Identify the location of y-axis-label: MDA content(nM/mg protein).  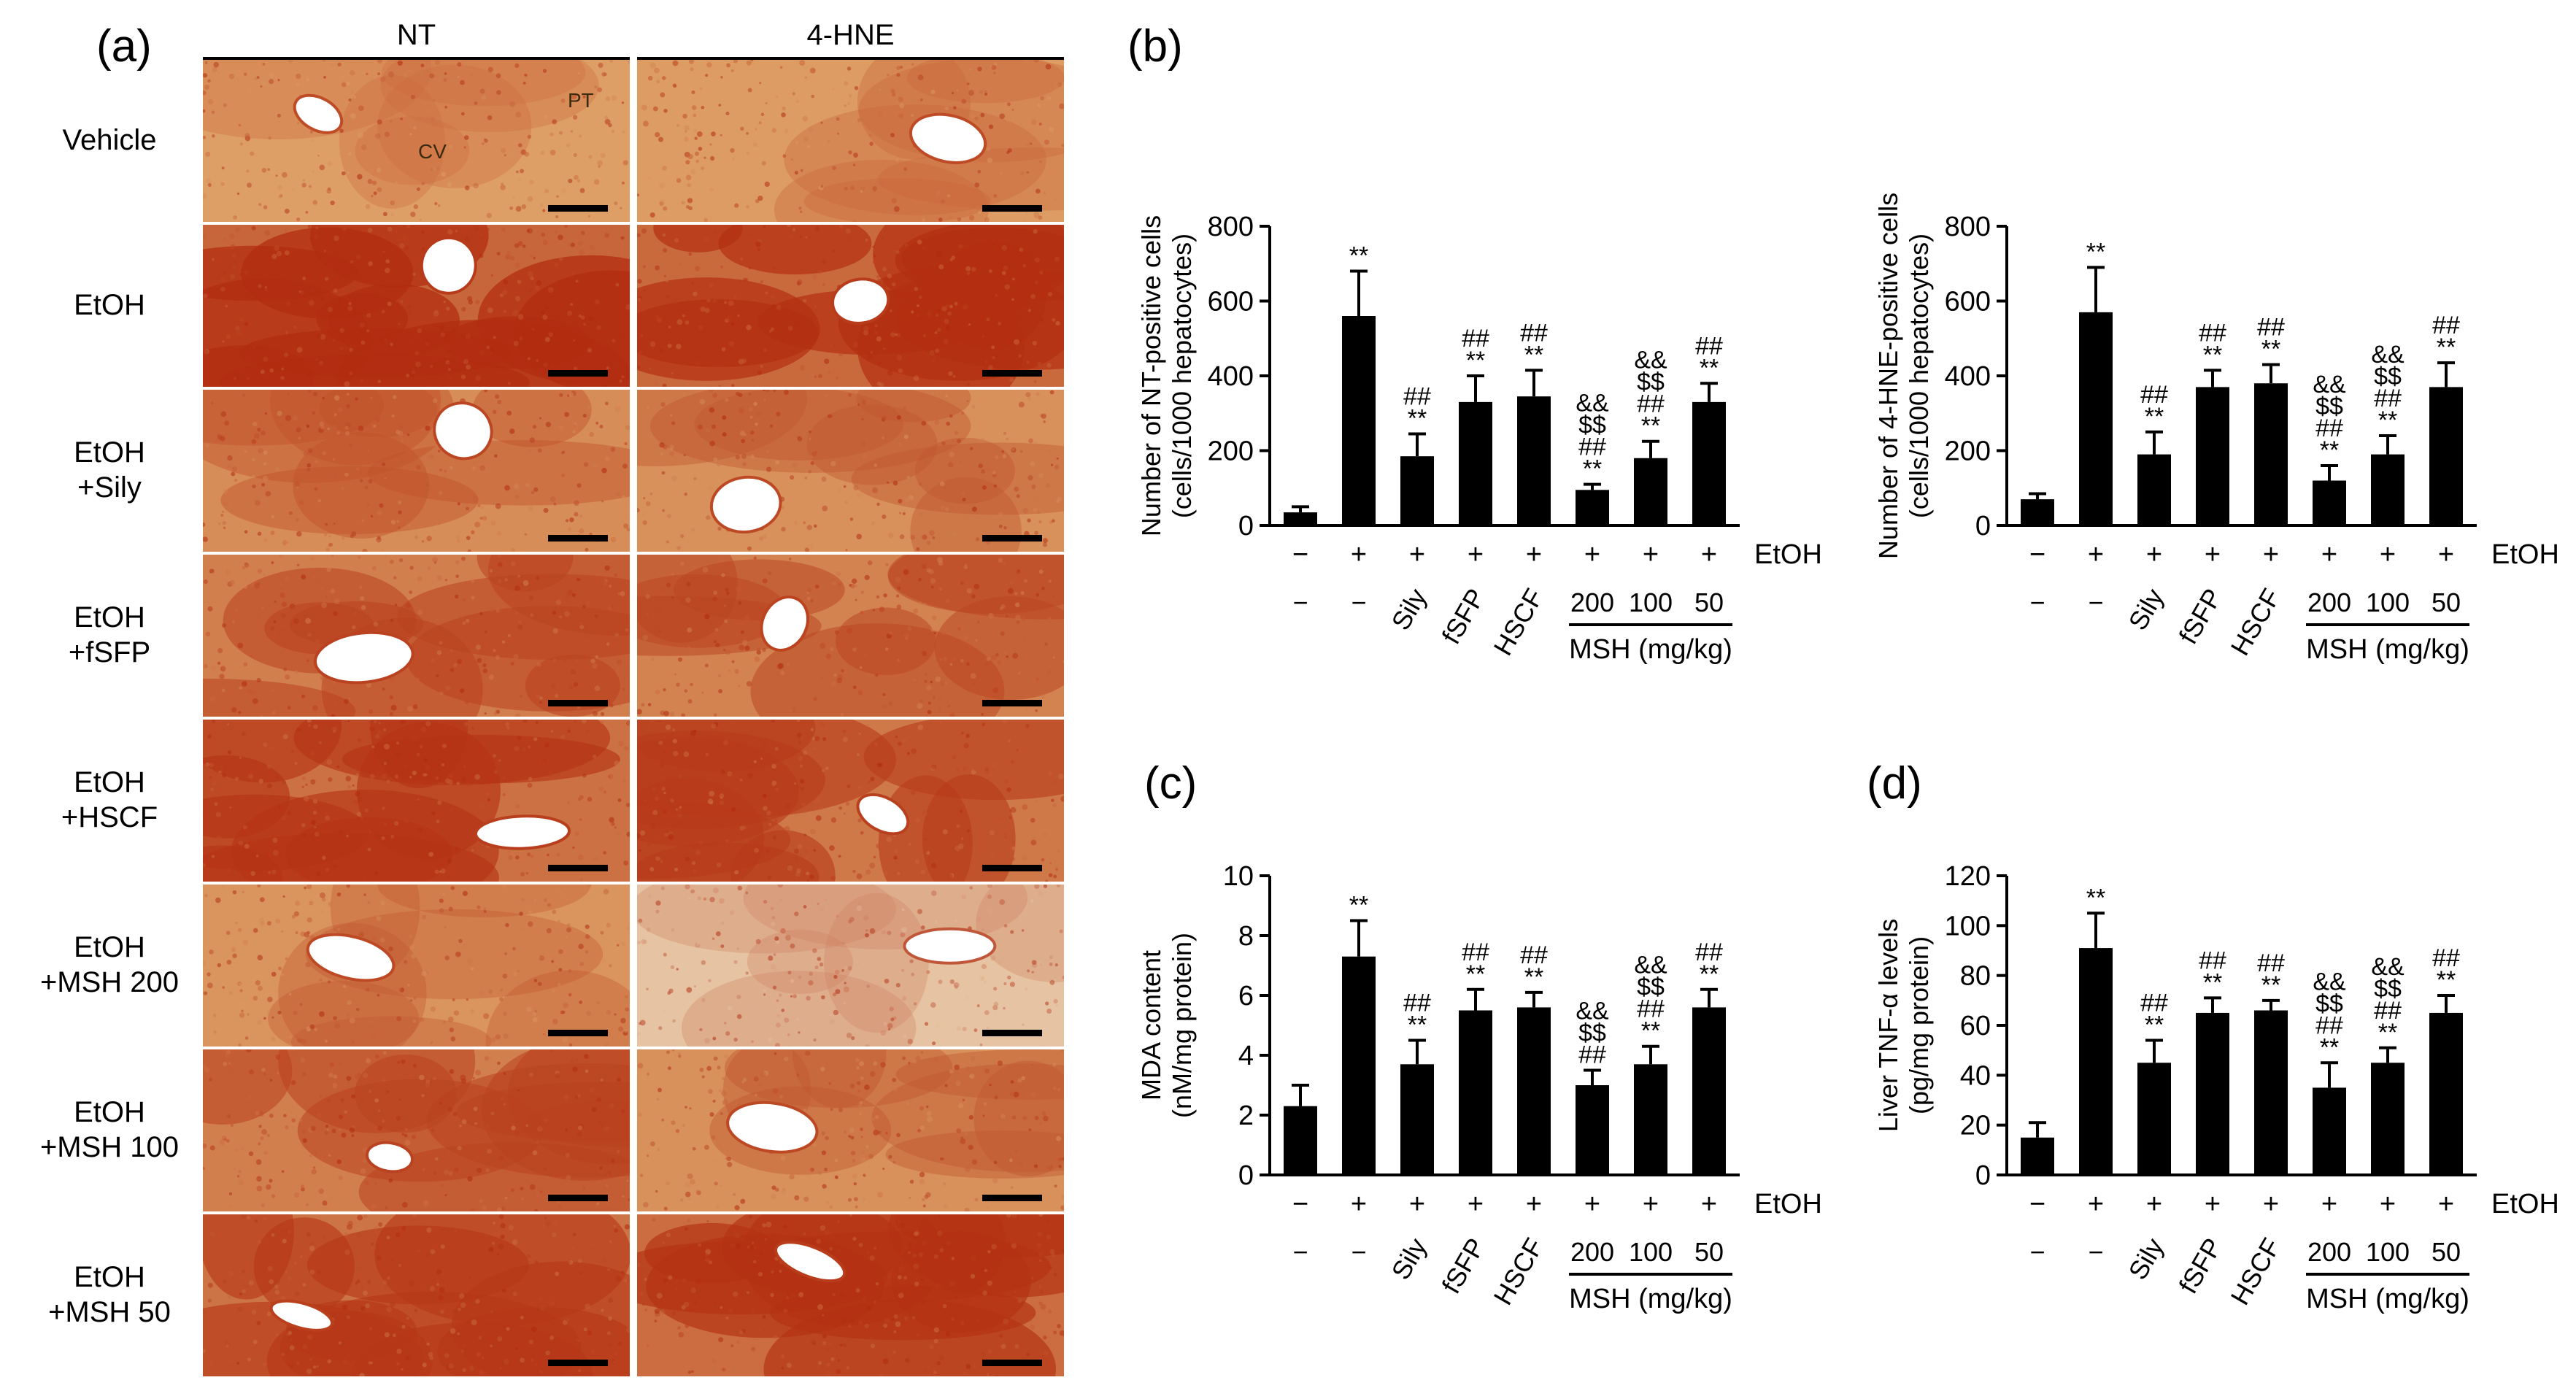
(1166, 1025).